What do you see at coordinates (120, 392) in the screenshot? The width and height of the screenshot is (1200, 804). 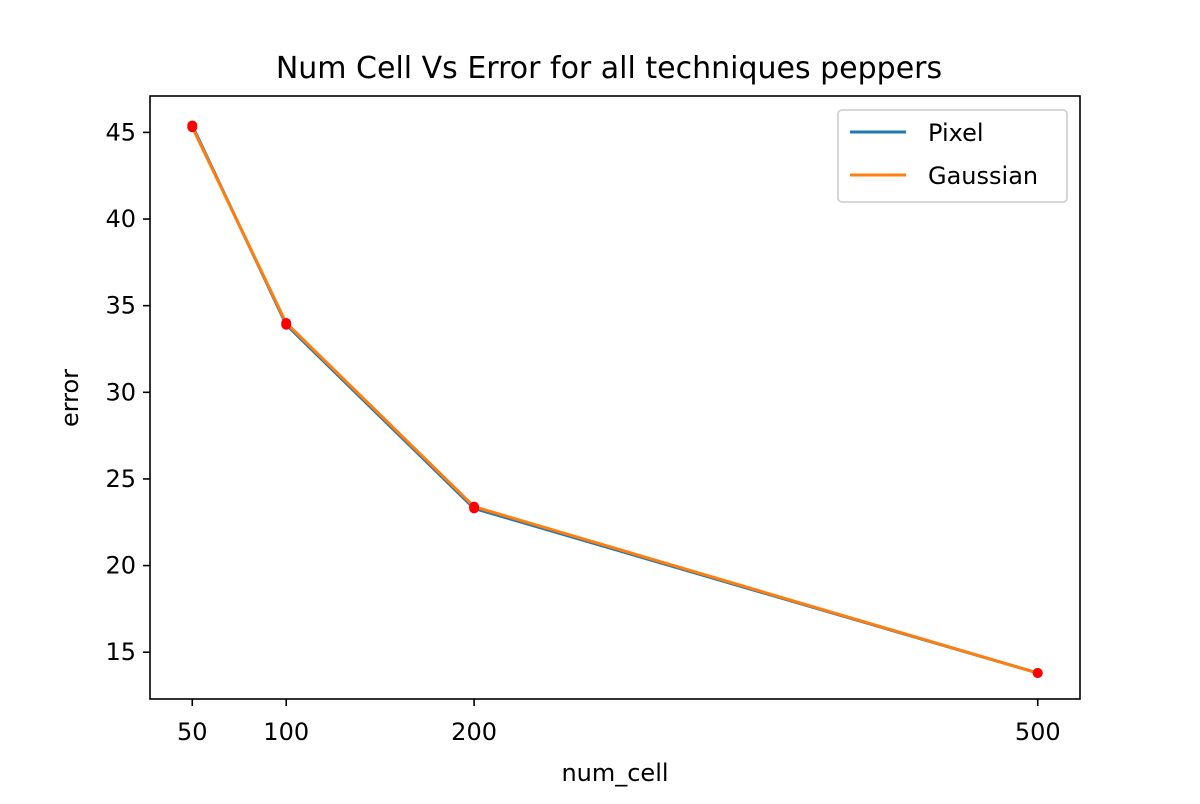 I see `y-tick-label: 30` at bounding box center [120, 392].